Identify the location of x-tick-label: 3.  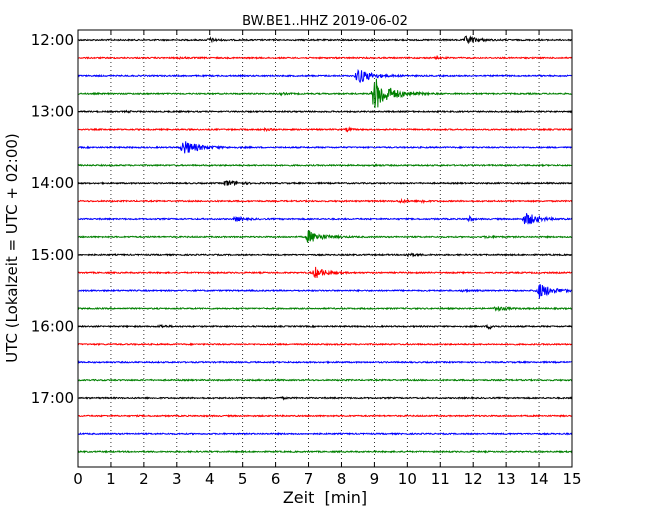
(177, 479).